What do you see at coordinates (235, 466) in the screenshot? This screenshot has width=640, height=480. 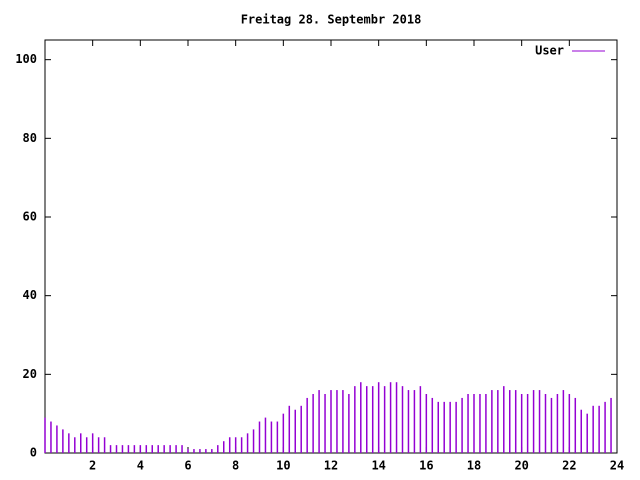 I see `x-tick-label: 8` at bounding box center [235, 466].